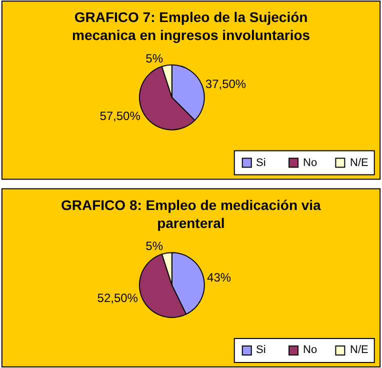 This screenshot has height=368, width=382. Describe the element at coordinates (219, 277) in the screenshot. I see `data-label: 43%` at that location.